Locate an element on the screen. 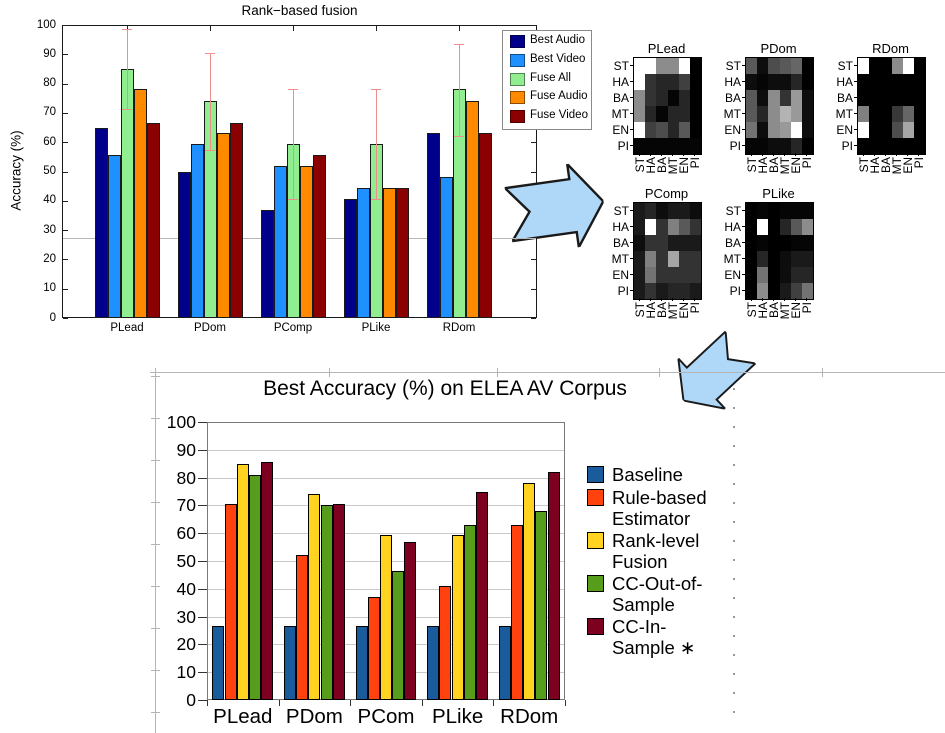  heatmap-cell-pdom-PI-BA is located at coordinates (774, 146).